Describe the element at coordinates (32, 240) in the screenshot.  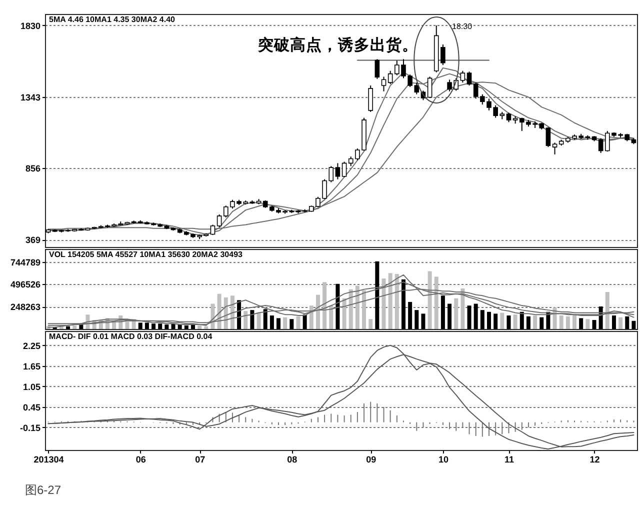
I see `y-tick-label: 369` at that location.